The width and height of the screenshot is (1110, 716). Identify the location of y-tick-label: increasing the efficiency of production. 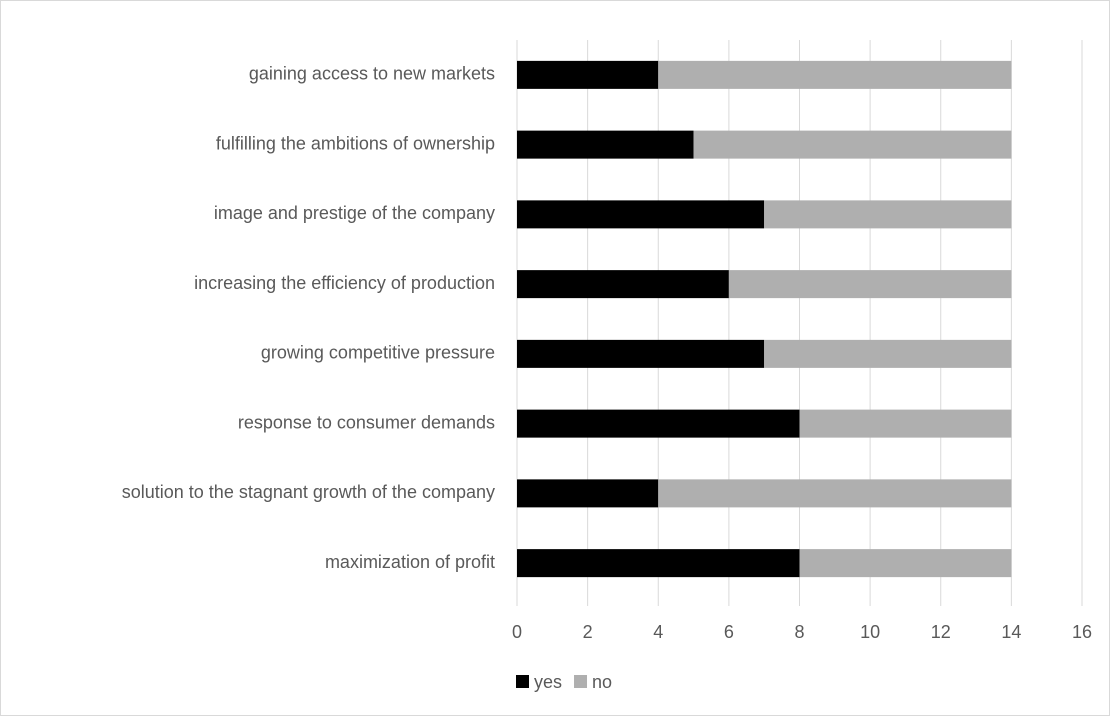
(344, 283).